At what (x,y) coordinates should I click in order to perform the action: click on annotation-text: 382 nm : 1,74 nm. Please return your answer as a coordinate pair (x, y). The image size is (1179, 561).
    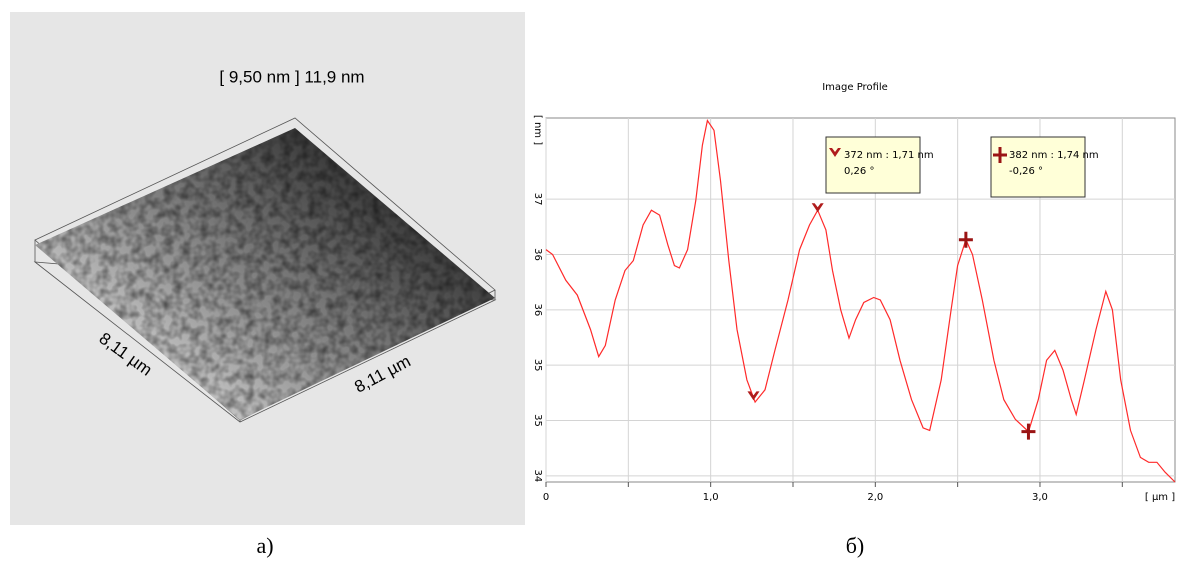
    Looking at the image, I should click on (1054, 155).